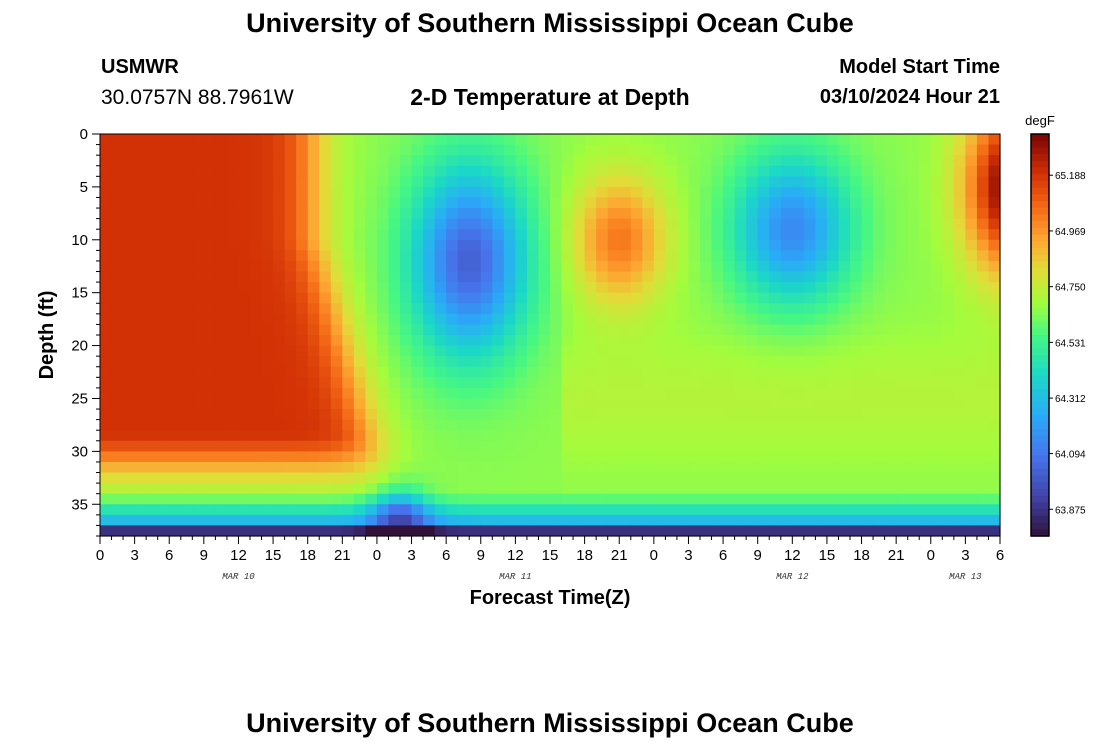 The height and width of the screenshot is (750, 1100). What do you see at coordinates (238, 555) in the screenshot?
I see `x-tick-label: 12` at bounding box center [238, 555].